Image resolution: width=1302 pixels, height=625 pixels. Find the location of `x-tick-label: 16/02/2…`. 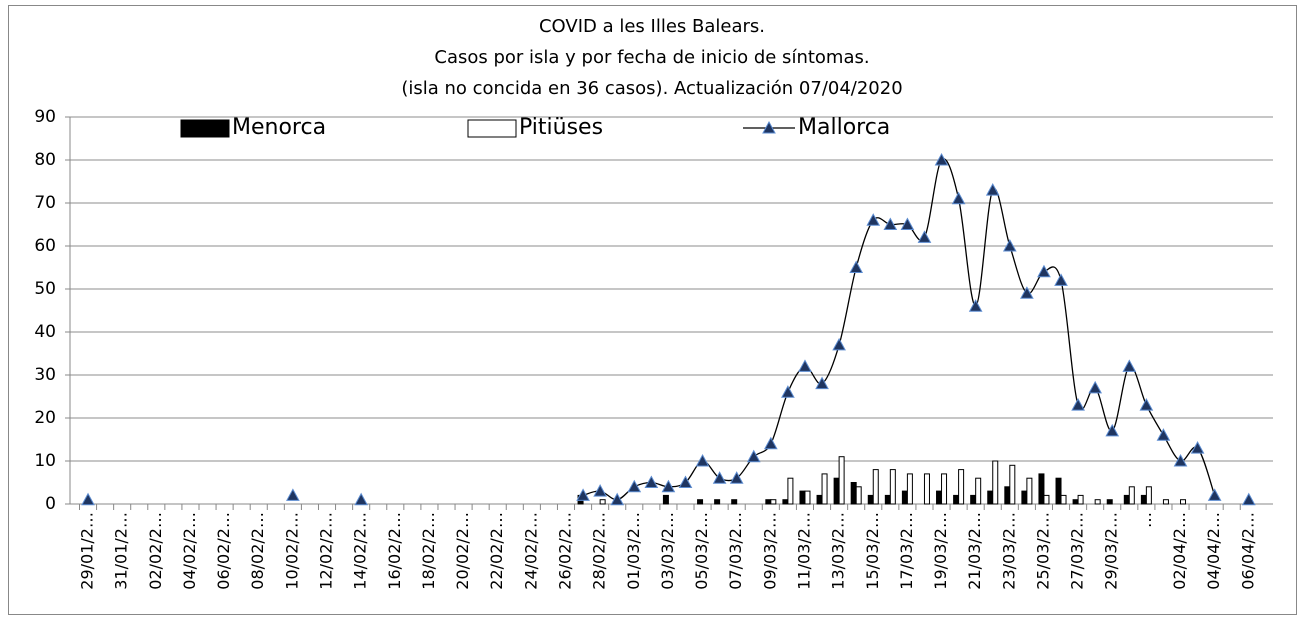

x-tick-label: 16/02/2… is located at coordinates (394, 551).